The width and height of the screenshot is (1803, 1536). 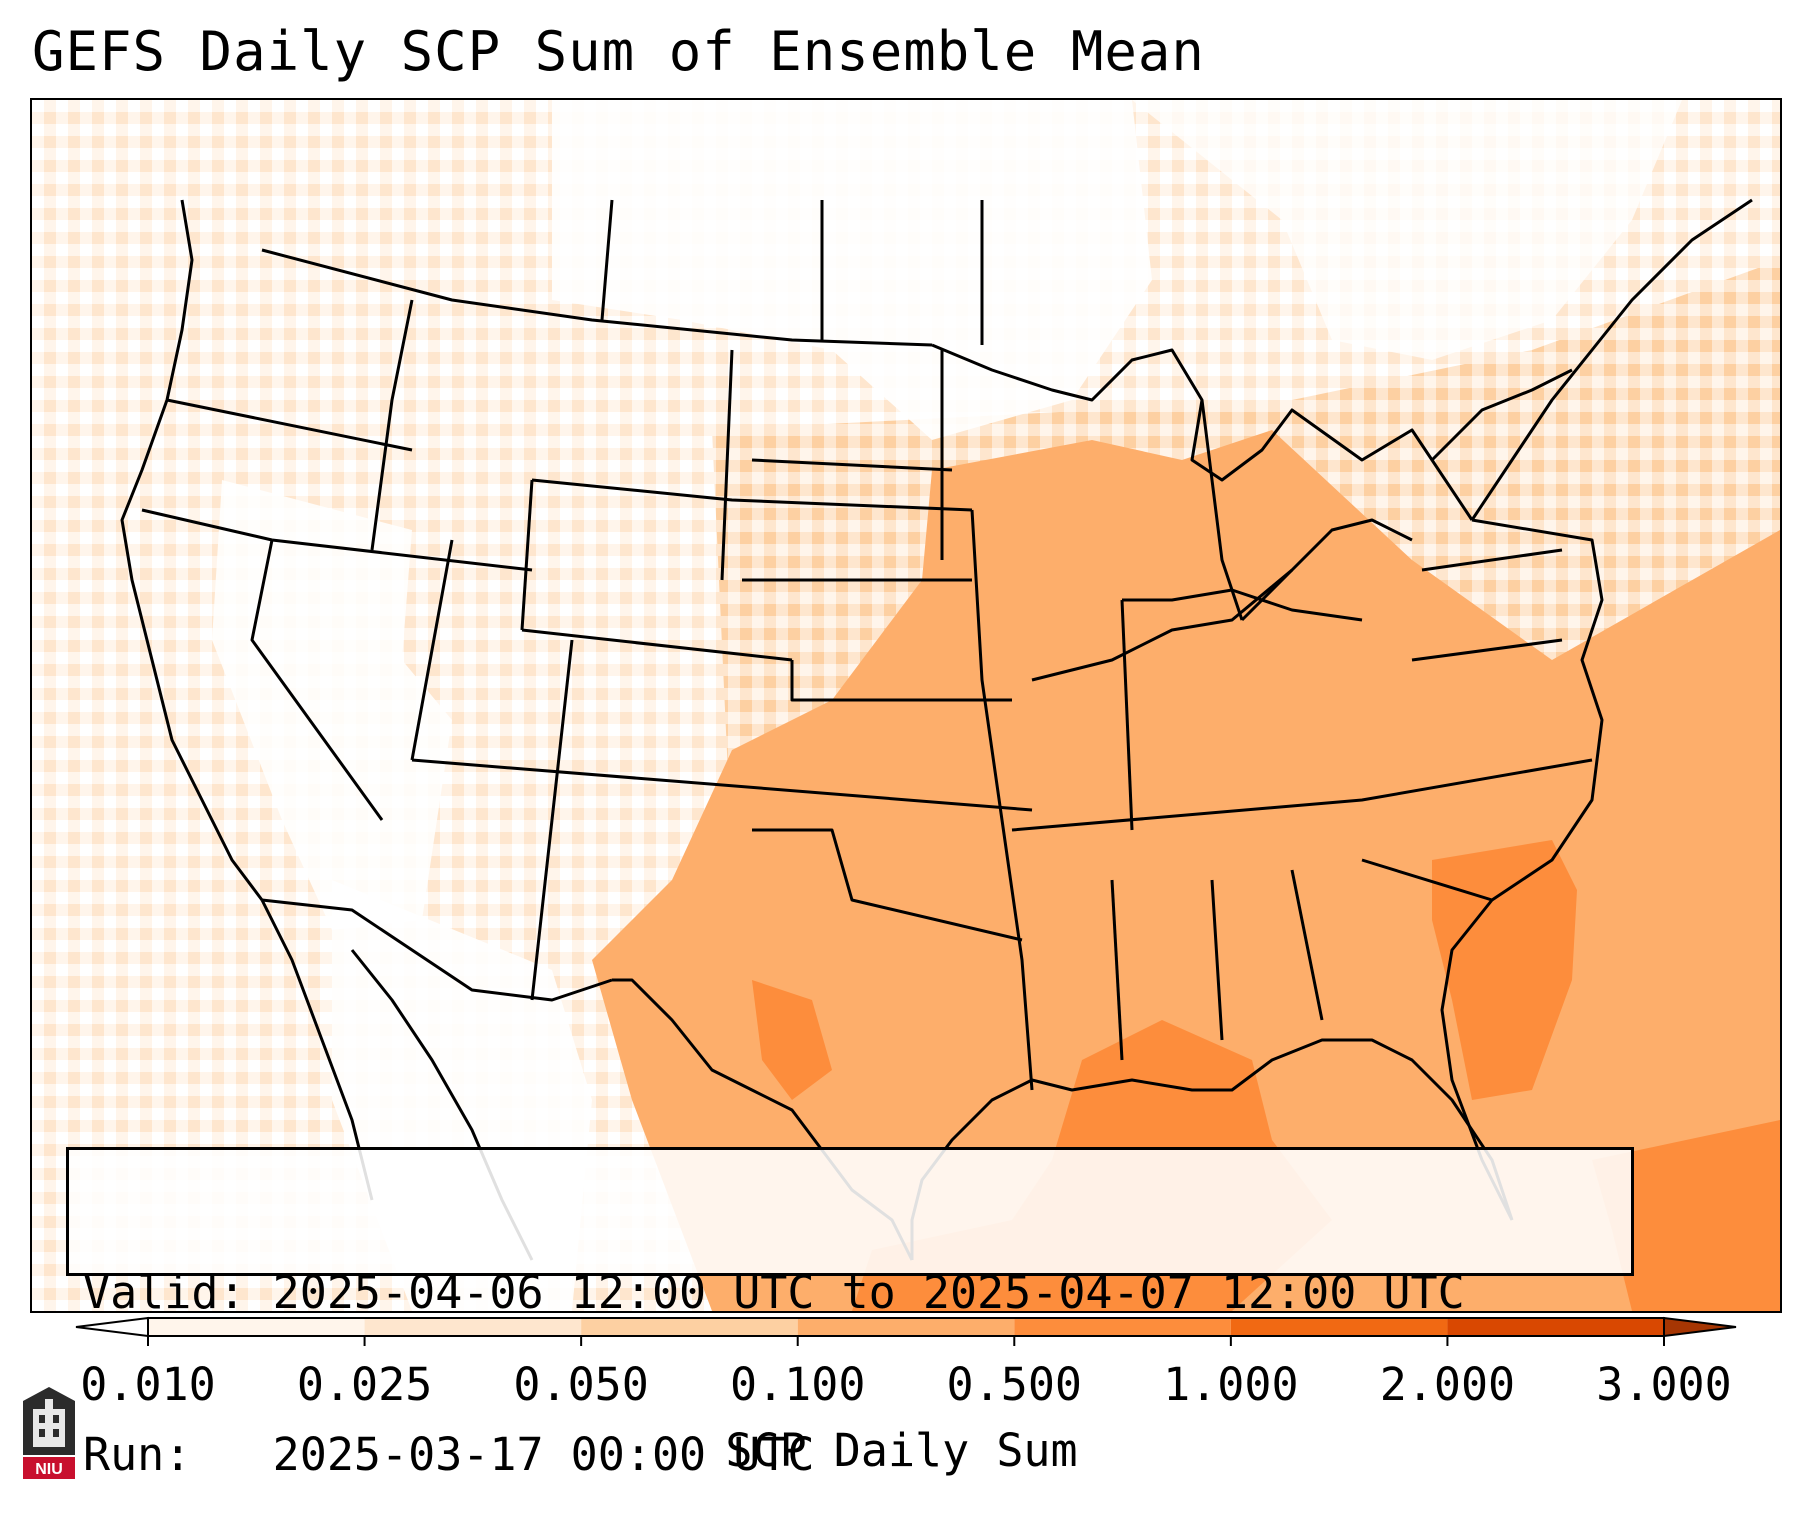 What do you see at coordinates (618, 51) in the screenshot?
I see `map-title: GEFS Daily SCP Sum of Ensemble Mean` at bounding box center [618, 51].